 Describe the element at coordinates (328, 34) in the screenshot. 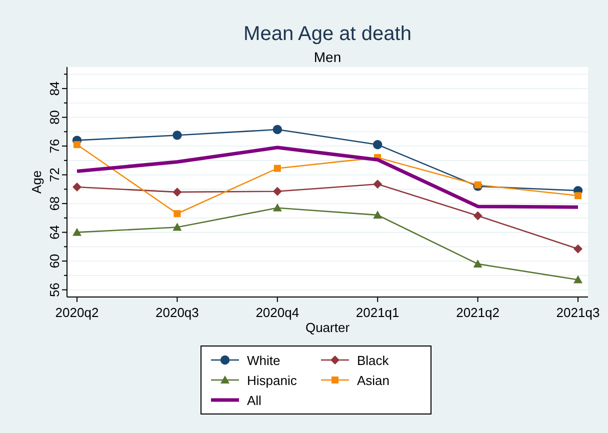

I see `chart-title: Mean Age at death` at that location.